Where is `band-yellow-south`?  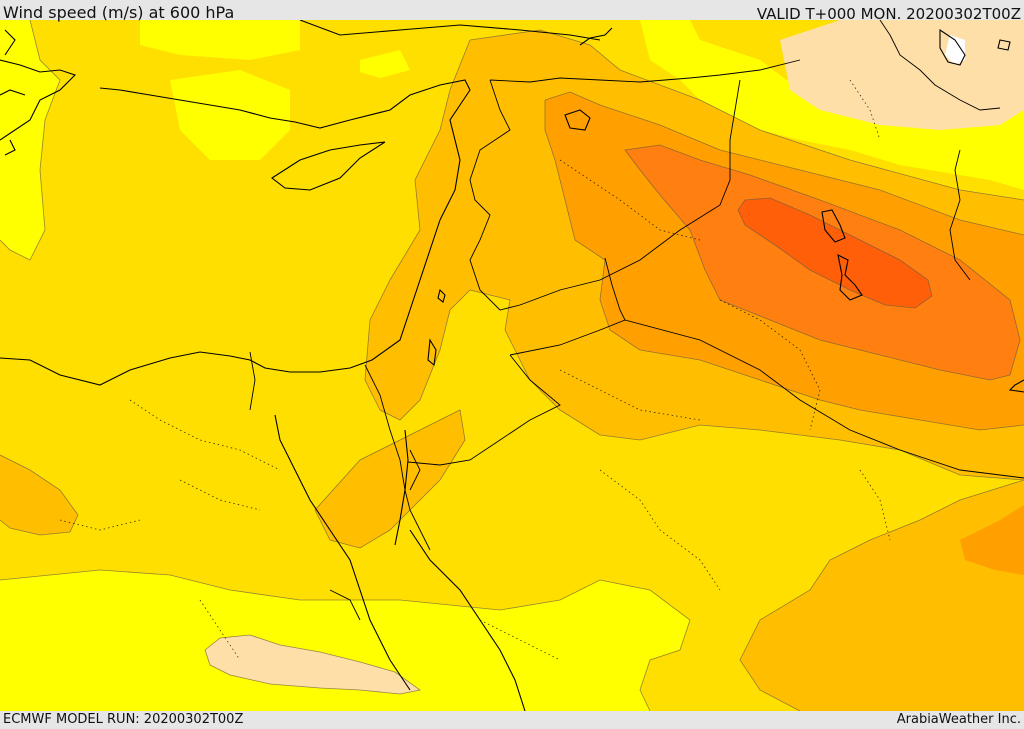 band-yellow-south is located at coordinates (345, 640).